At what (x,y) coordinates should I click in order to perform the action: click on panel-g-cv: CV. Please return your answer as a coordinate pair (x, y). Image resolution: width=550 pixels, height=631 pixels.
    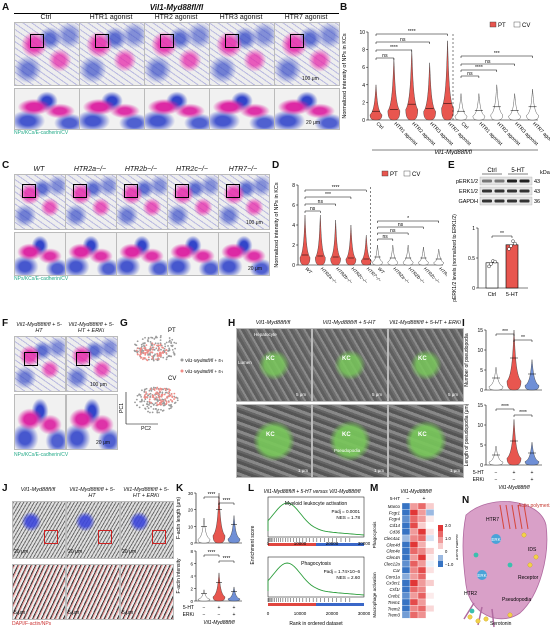
    Looking at the image, I should click on (172, 379).